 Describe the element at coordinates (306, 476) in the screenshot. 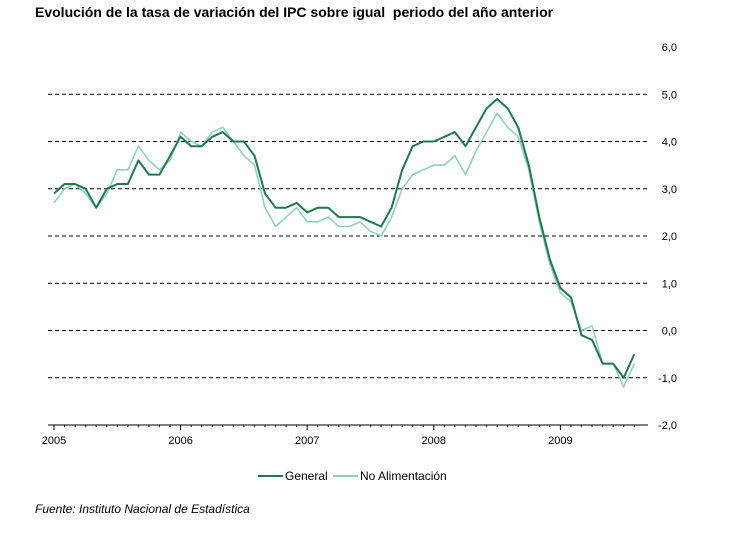

I see `legend-label-general: General` at that location.